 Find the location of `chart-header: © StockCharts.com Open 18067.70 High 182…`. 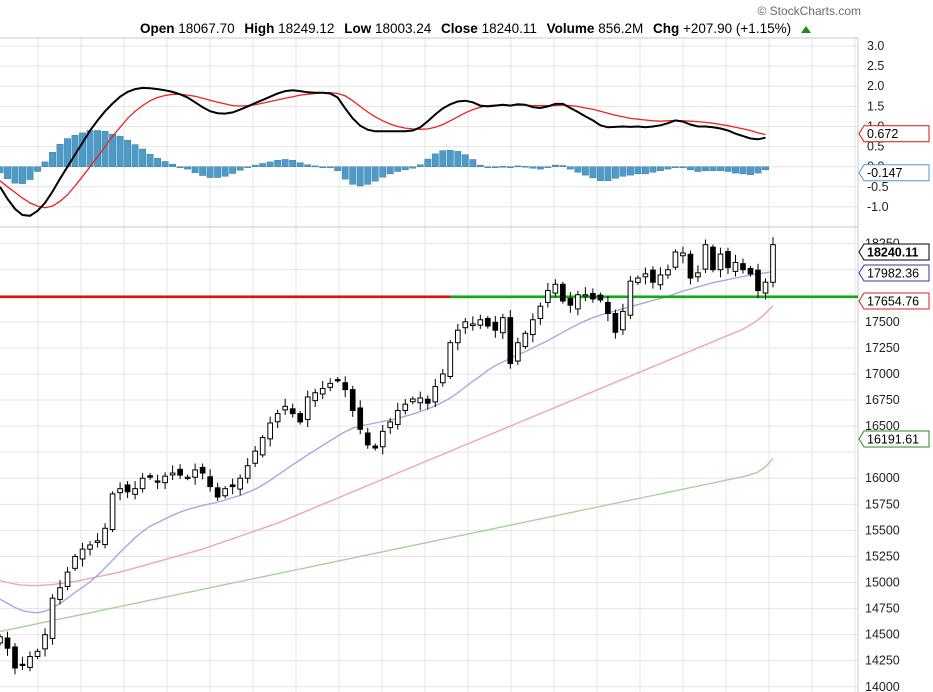

chart-header: © StockCharts.com Open 18067.70 High 182… is located at coordinates (466, 19).